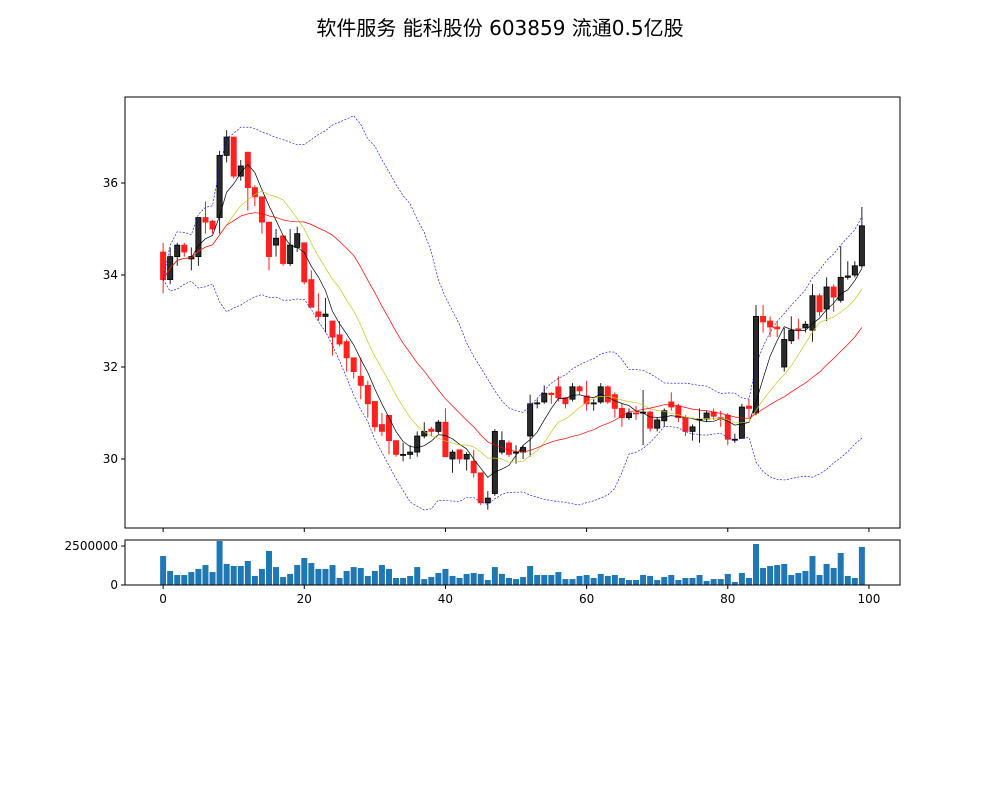 This screenshot has height=800, width=1000. I want to click on x-tick-label: 60, so click(586, 599).